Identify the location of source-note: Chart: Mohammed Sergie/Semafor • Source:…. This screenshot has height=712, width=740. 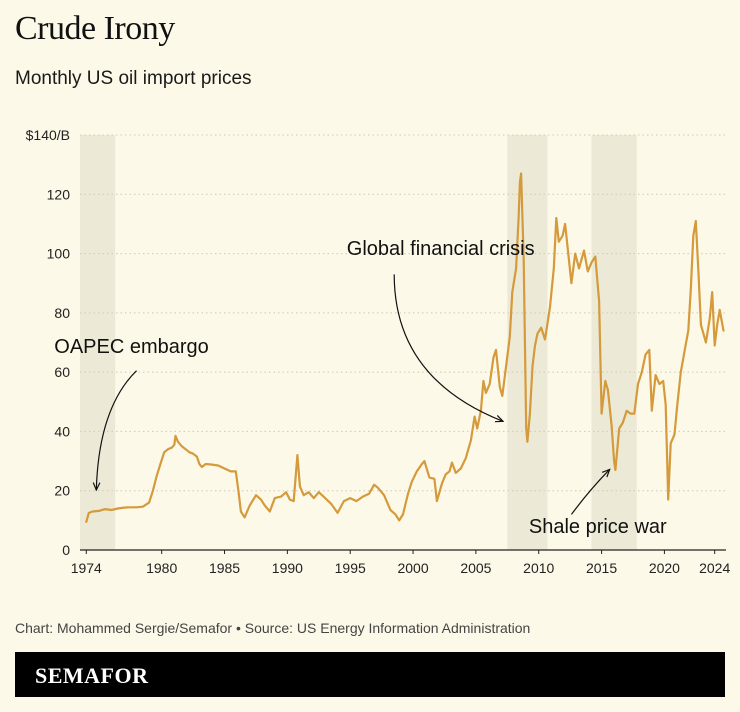
(273, 628).